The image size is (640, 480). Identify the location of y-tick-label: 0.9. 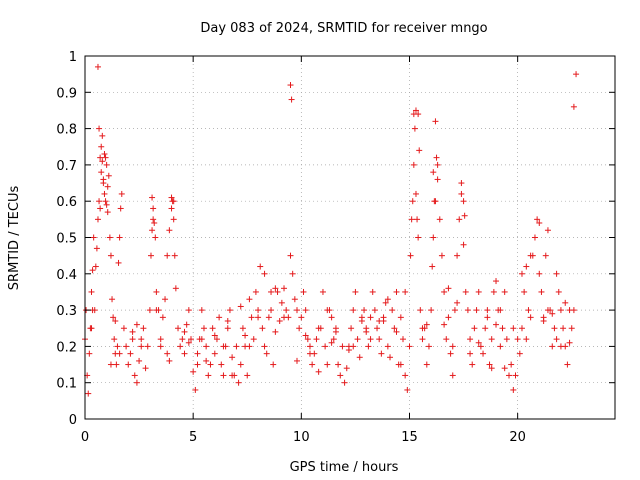
(66, 93).